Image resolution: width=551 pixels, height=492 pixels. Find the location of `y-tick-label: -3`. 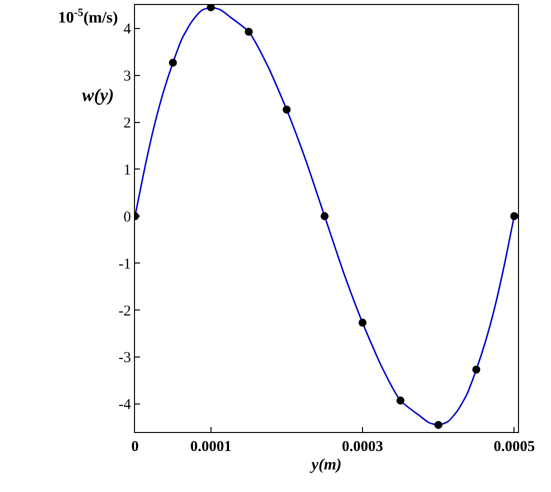

y-tick-label: -3 is located at coordinates (124, 358).